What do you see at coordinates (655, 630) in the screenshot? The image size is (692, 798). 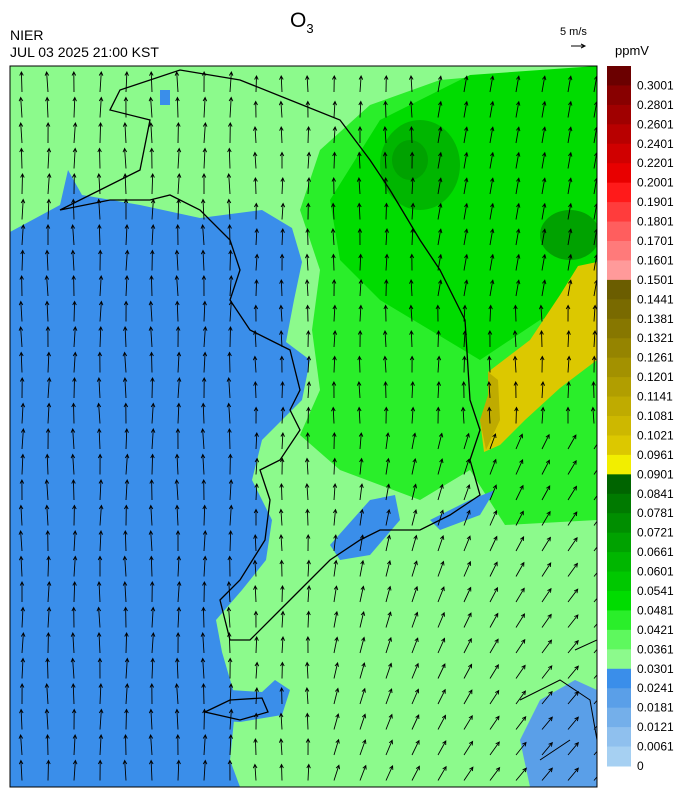 I see `colorbar-label: 0.0421` at bounding box center [655, 630].